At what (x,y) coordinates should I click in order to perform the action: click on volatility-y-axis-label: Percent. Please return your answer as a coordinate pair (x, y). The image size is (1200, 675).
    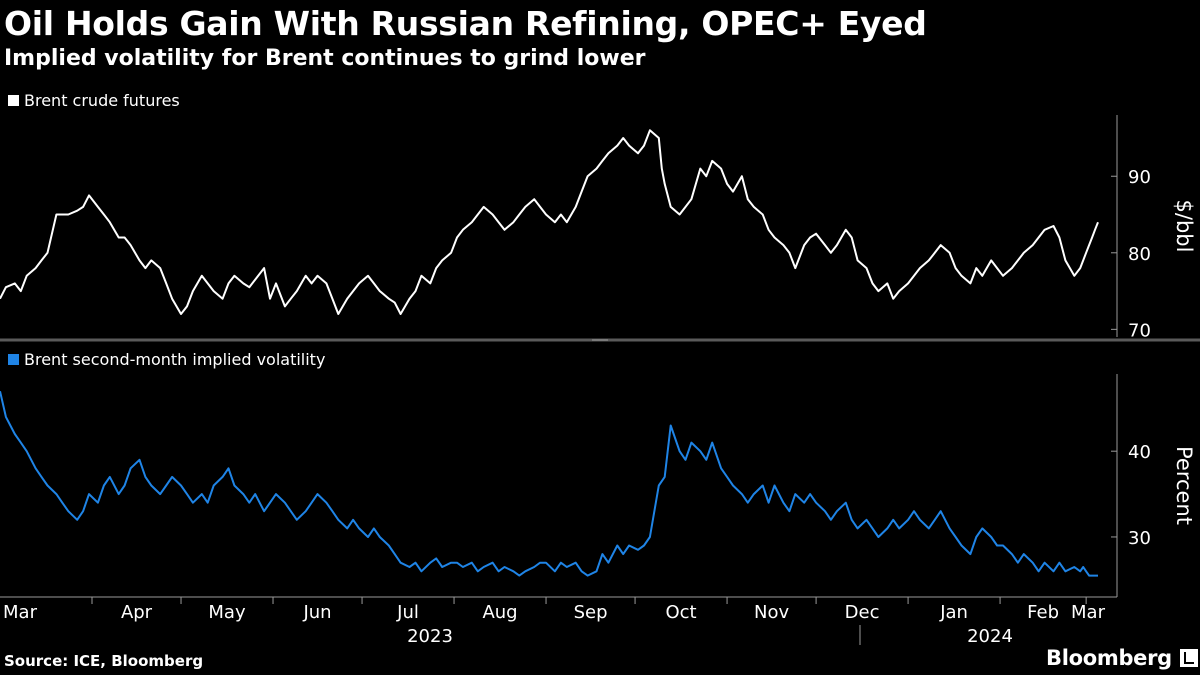
    Looking at the image, I should click on (1184, 485).